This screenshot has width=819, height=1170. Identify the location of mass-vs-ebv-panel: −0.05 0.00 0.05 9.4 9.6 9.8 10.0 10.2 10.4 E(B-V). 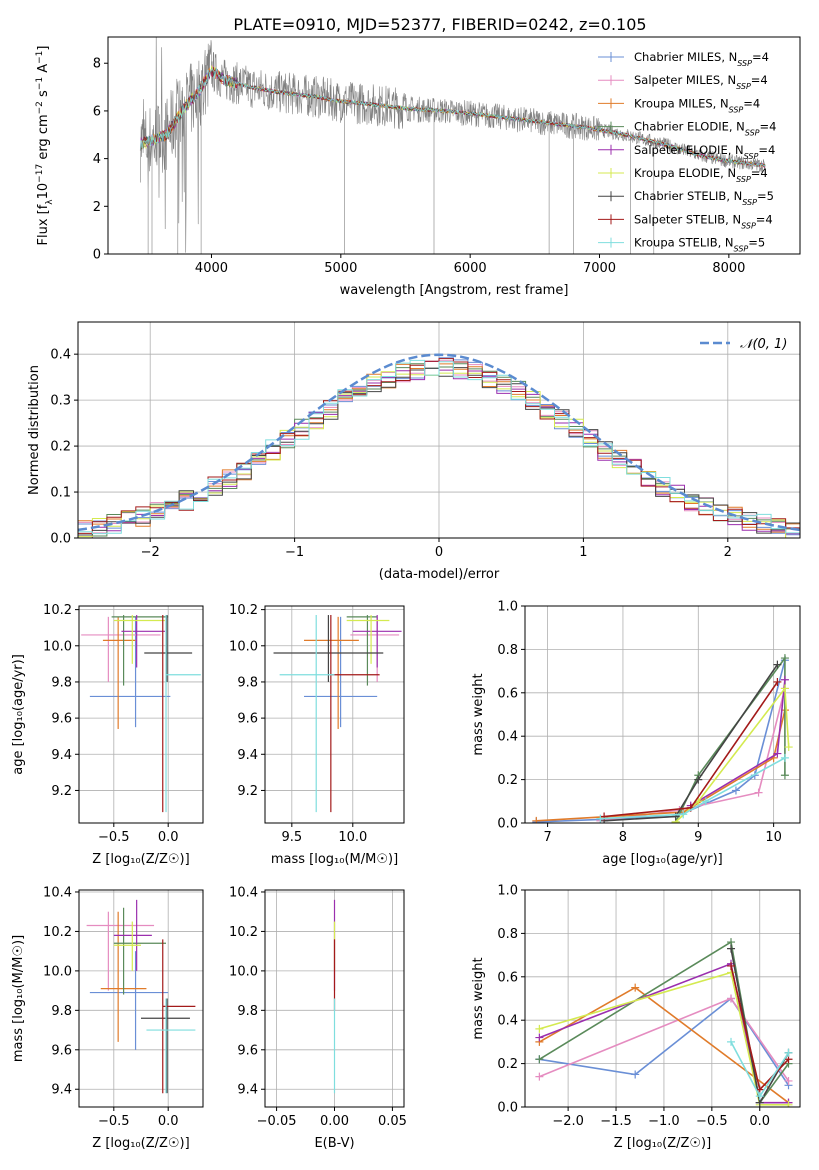
(318, 1018).